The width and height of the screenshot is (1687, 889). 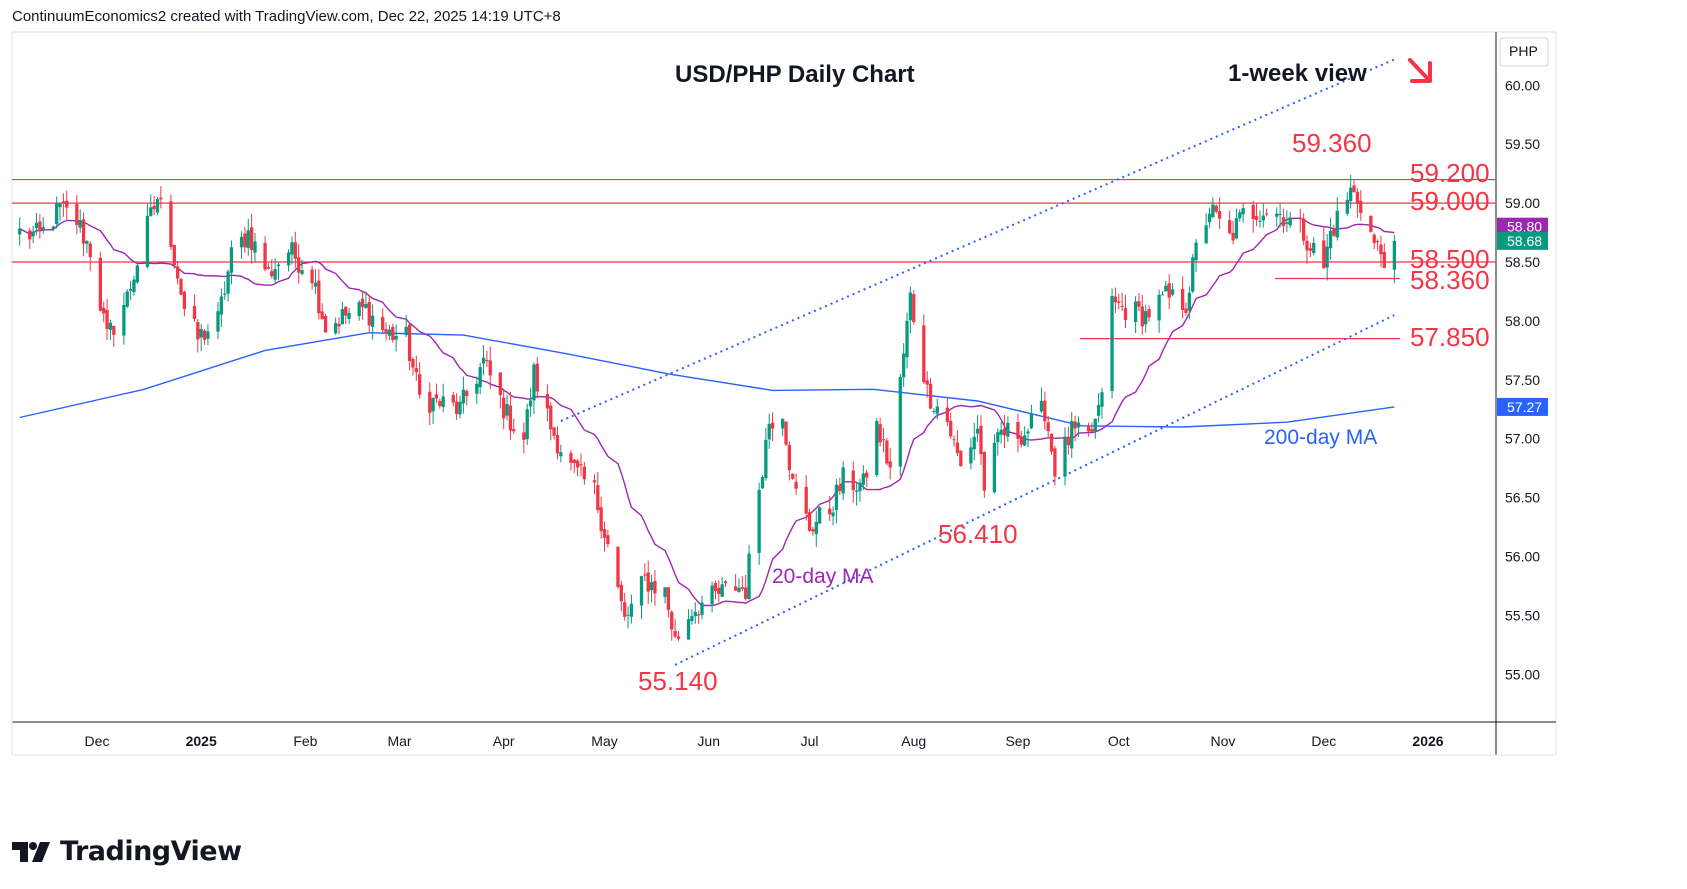 What do you see at coordinates (1427, 741) in the screenshot?
I see `time-tick-label: 2026` at bounding box center [1427, 741].